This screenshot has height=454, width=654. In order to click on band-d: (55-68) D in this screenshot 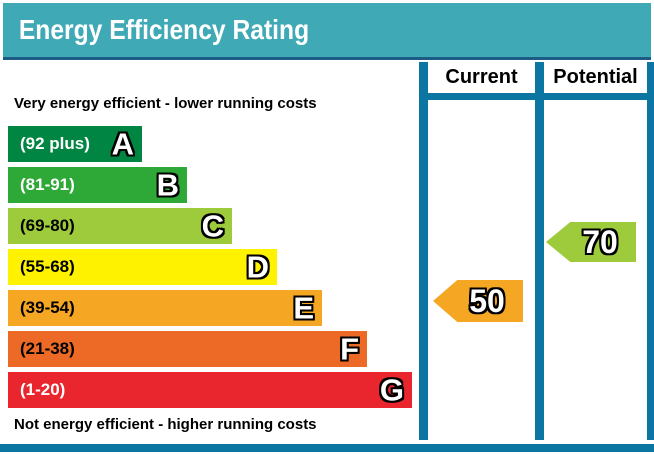, I will do `click(142, 267)`.